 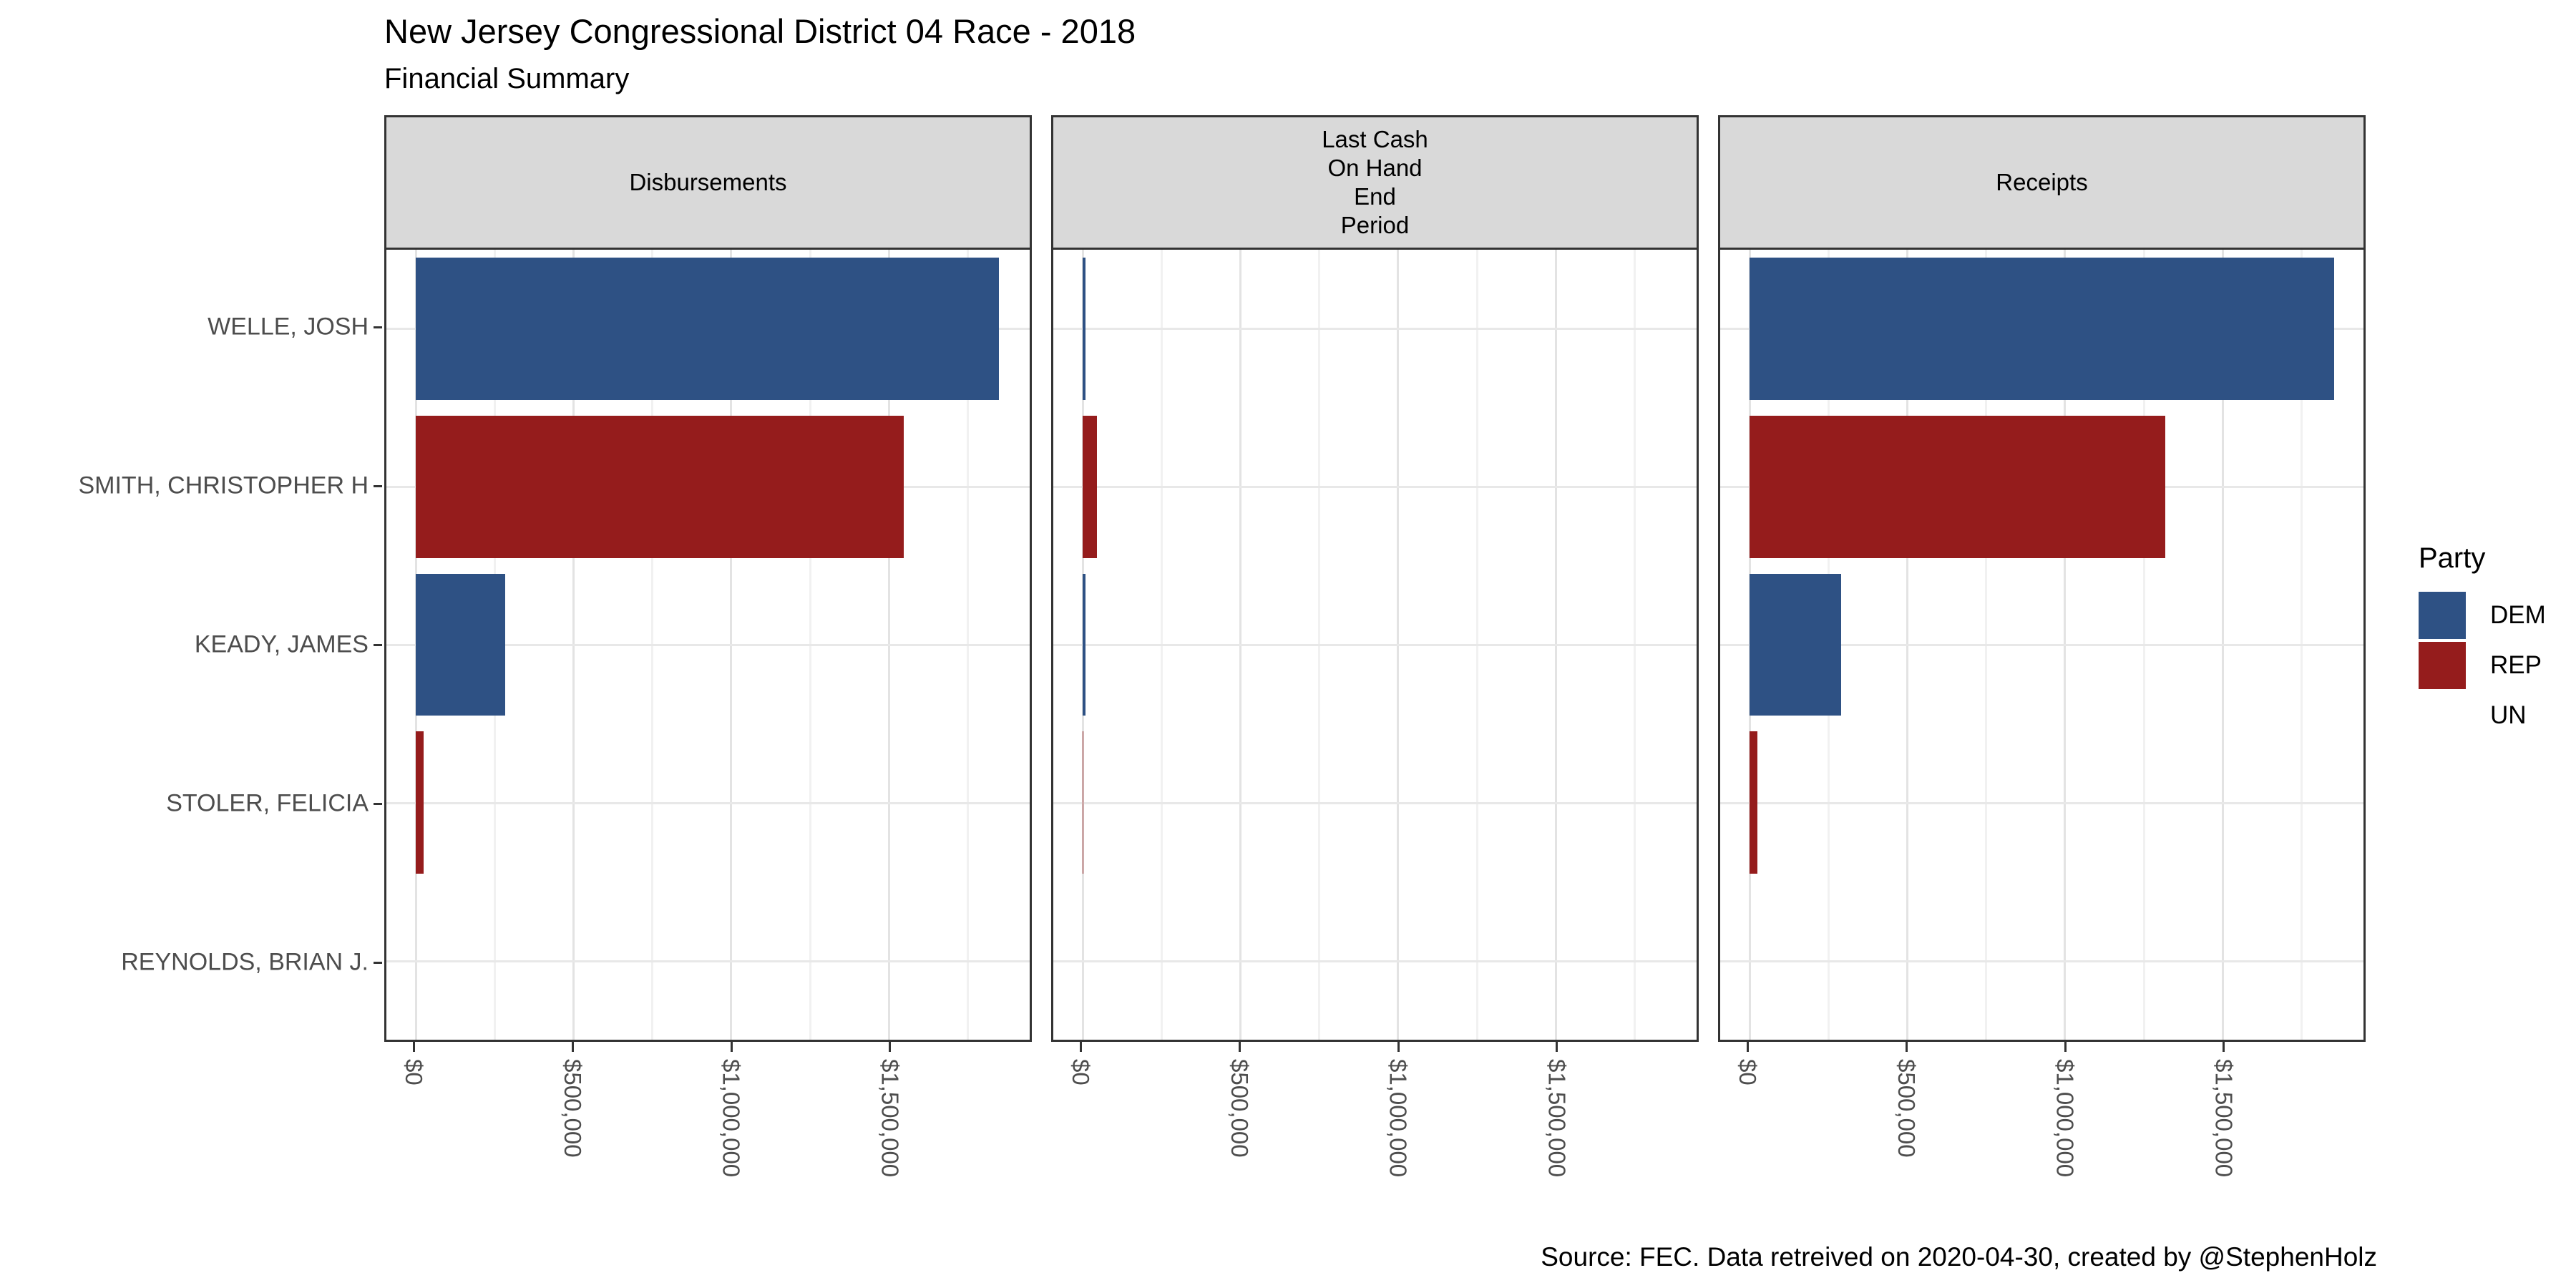 I want to click on y-axis-label: STOLER, FELICIA, so click(x=267, y=803).